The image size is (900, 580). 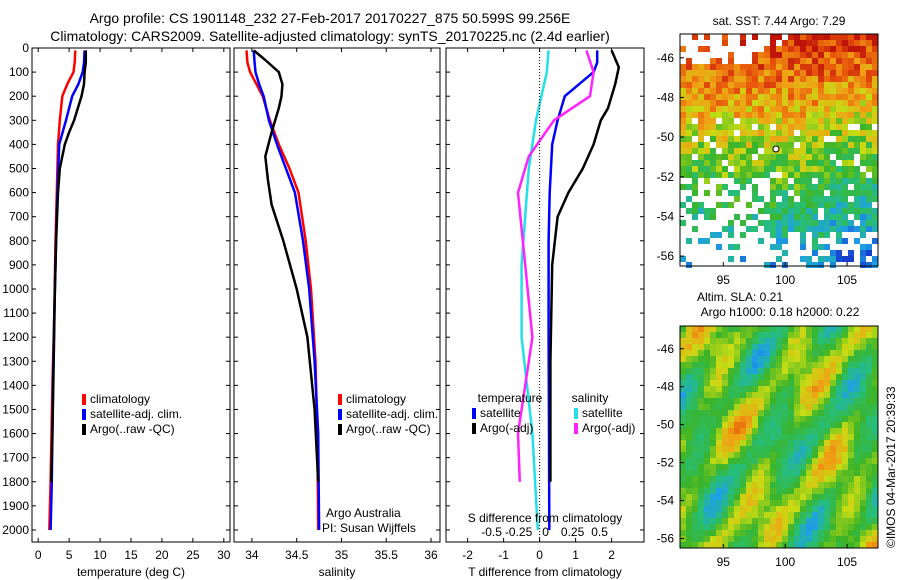 What do you see at coordinates (25, 48) in the screenshot?
I see `y-tick-label: 0` at bounding box center [25, 48].